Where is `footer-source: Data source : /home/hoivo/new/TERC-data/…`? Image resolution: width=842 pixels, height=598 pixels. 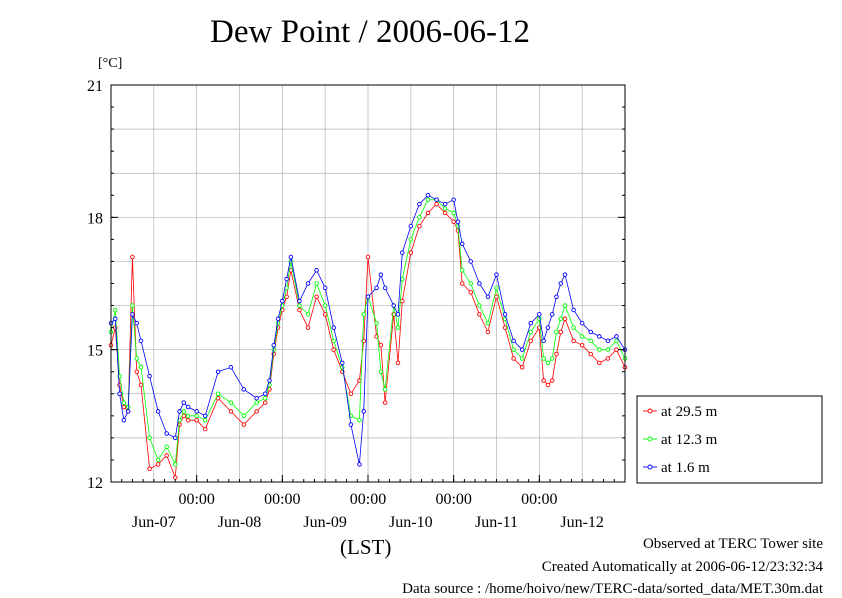
footer-source: Data source : /home/hoivo/new/TERC-data/… is located at coordinates (612, 589).